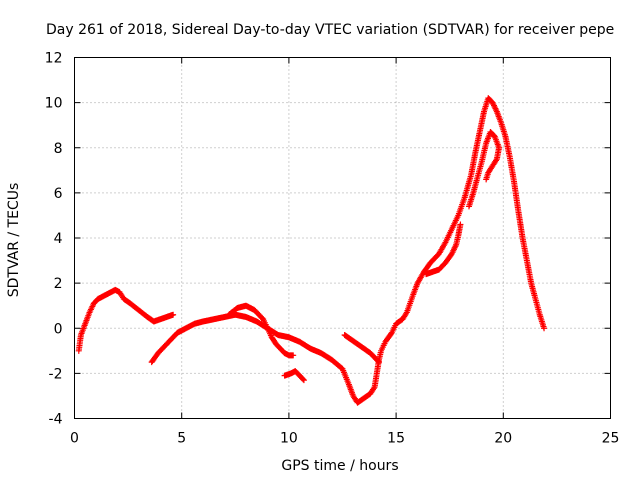 The width and height of the screenshot is (640, 480). Describe the element at coordinates (339, 466) in the screenshot. I see `x-axis-label: GPS time / hours` at that location.